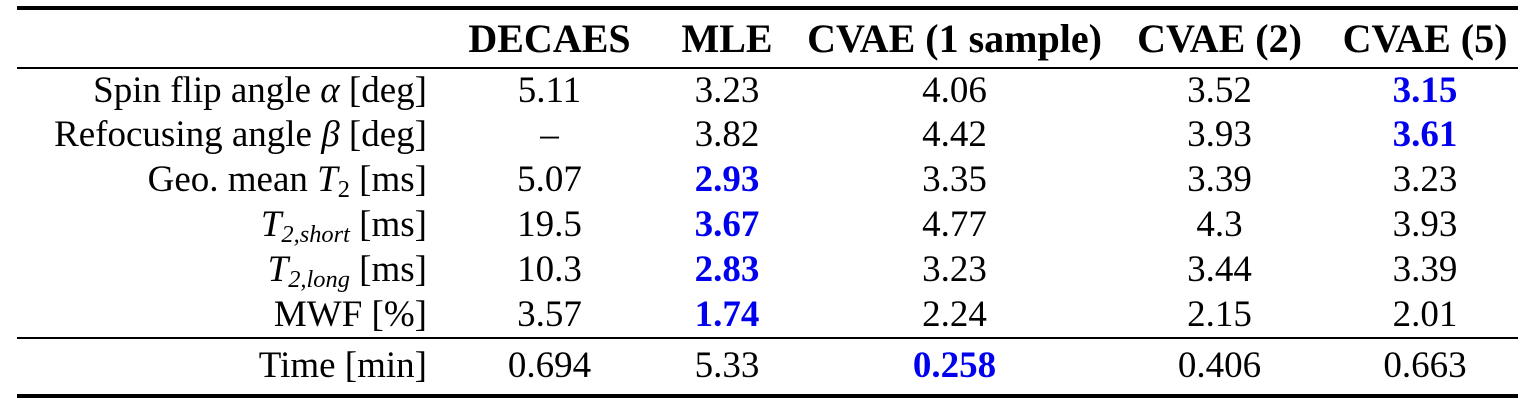  I want to click on math-var: β, so click(330, 135).